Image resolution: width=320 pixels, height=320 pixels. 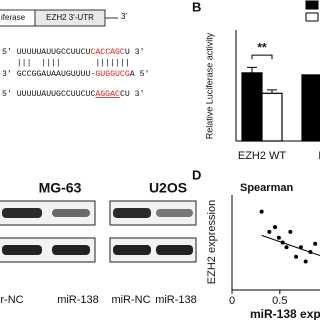 I want to click on construct-label: 3', so click(x=124, y=16).